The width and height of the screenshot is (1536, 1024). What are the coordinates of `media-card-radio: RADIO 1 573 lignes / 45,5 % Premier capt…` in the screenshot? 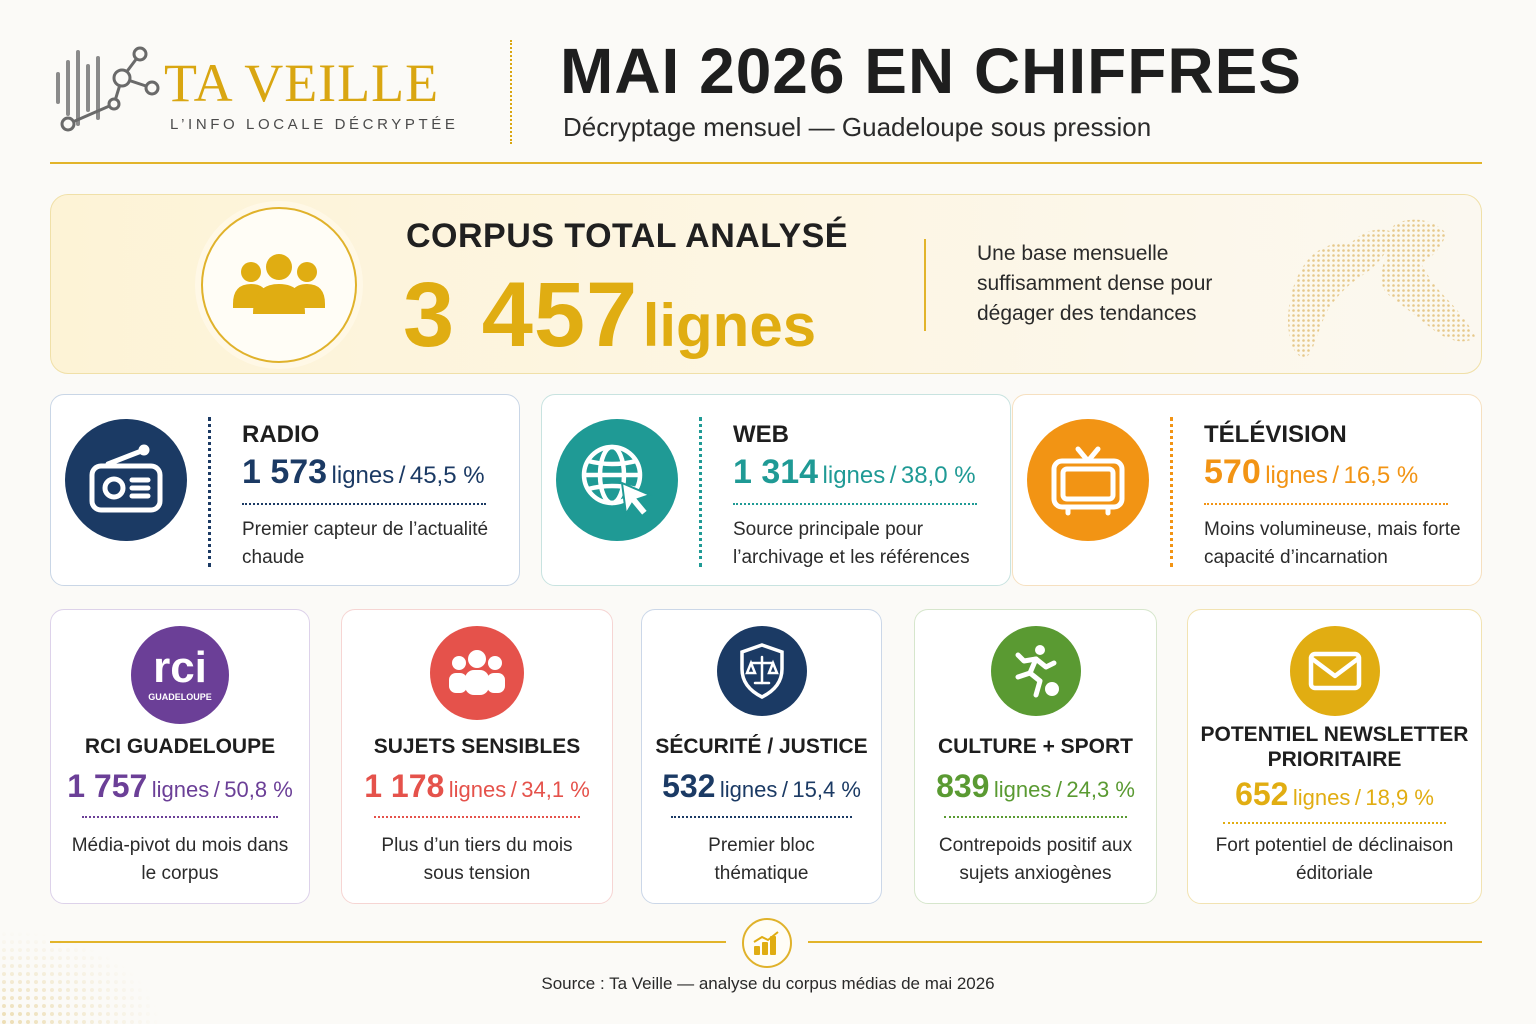 It's located at (285, 490).